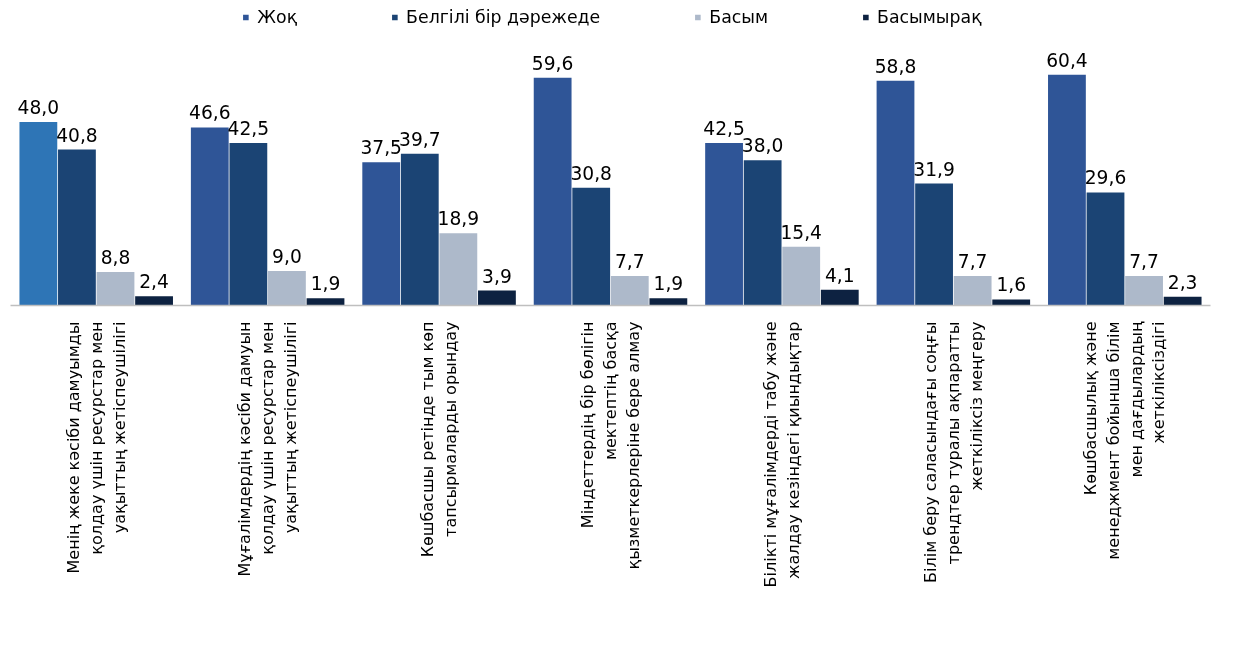  Describe the element at coordinates (381, 148) in the screenshot. I see `data-label: 37,5` at that location.